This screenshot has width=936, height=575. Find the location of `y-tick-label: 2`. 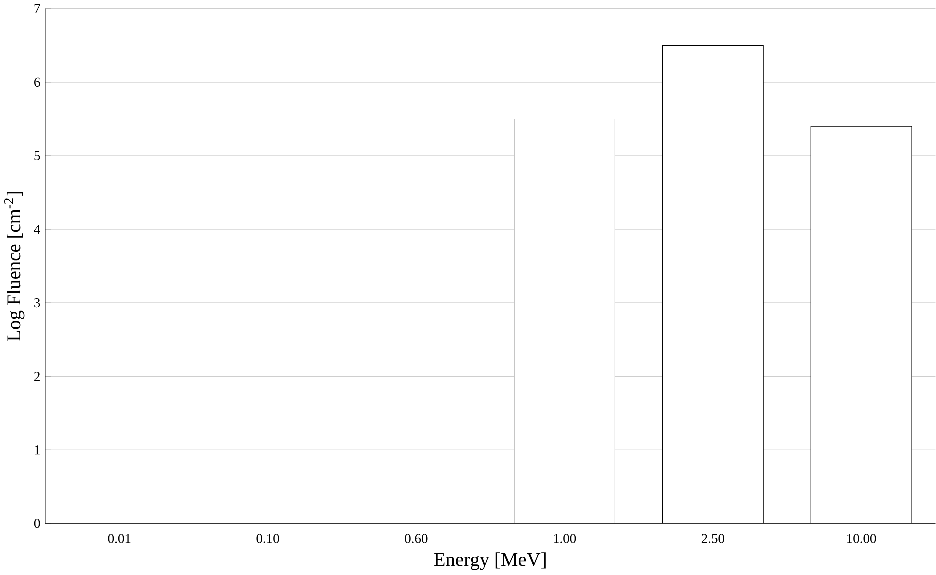

y-tick-label: 2 is located at coordinates (37, 377).